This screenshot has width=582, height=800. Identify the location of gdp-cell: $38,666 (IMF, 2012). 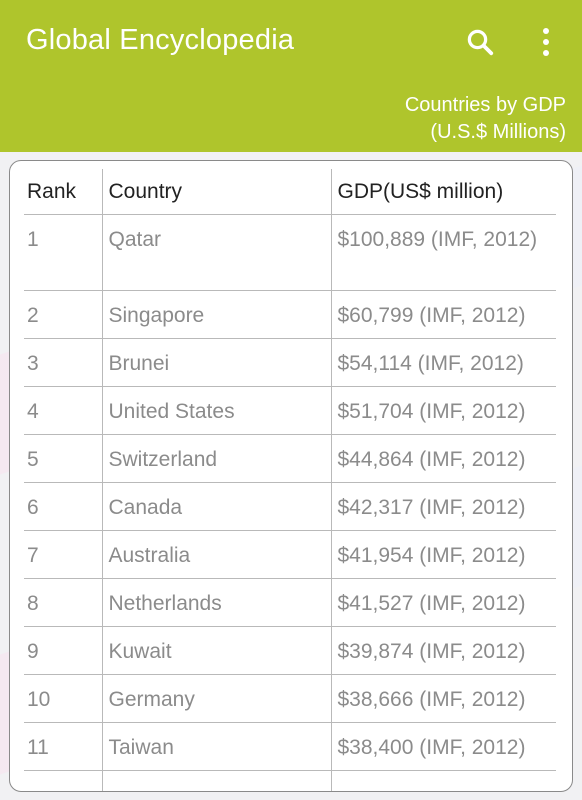
(443, 698).